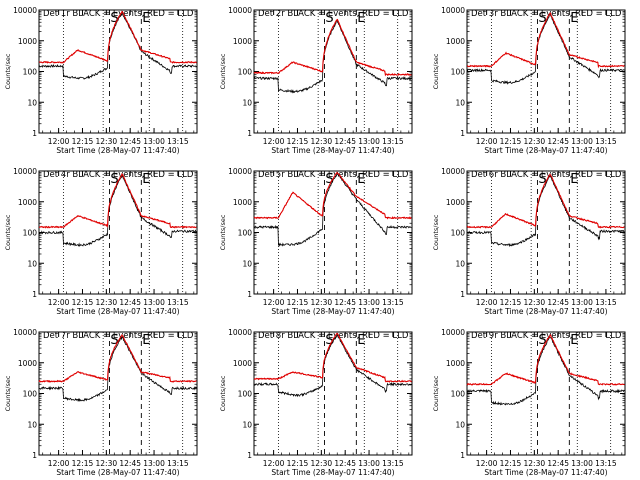  What do you see at coordinates (546, 336) in the screenshot?
I see `panel-title: Det 9r BLACK = Events, RED = LLD` at bounding box center [546, 336].